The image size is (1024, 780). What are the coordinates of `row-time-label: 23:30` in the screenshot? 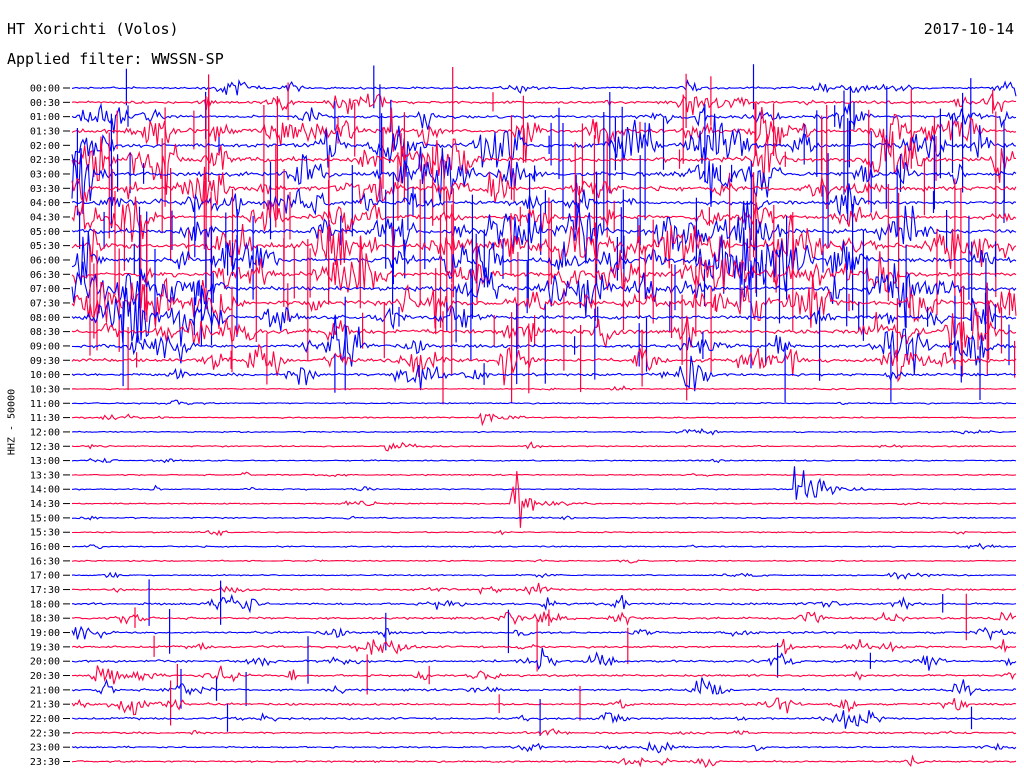 It's located at (45, 762).